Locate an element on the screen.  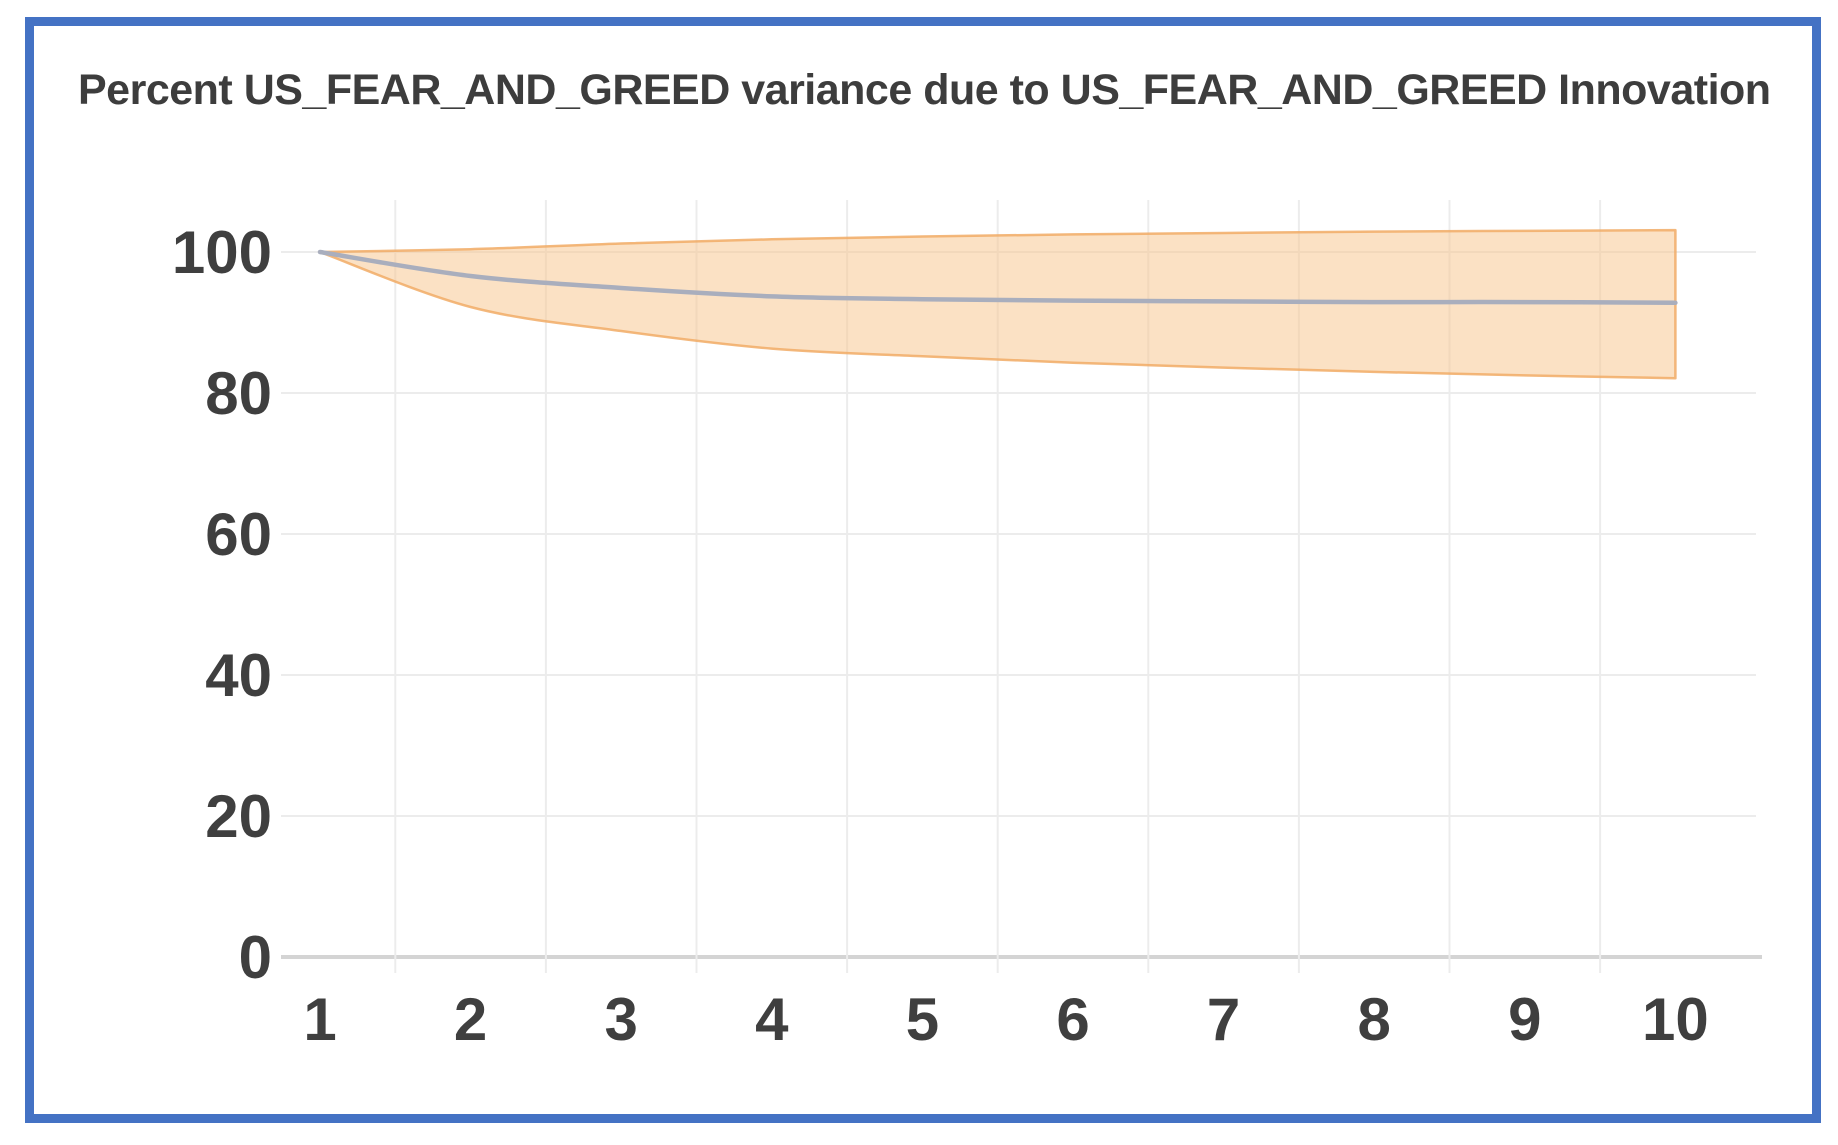
y-tick-label: 80 is located at coordinates (238, 393).